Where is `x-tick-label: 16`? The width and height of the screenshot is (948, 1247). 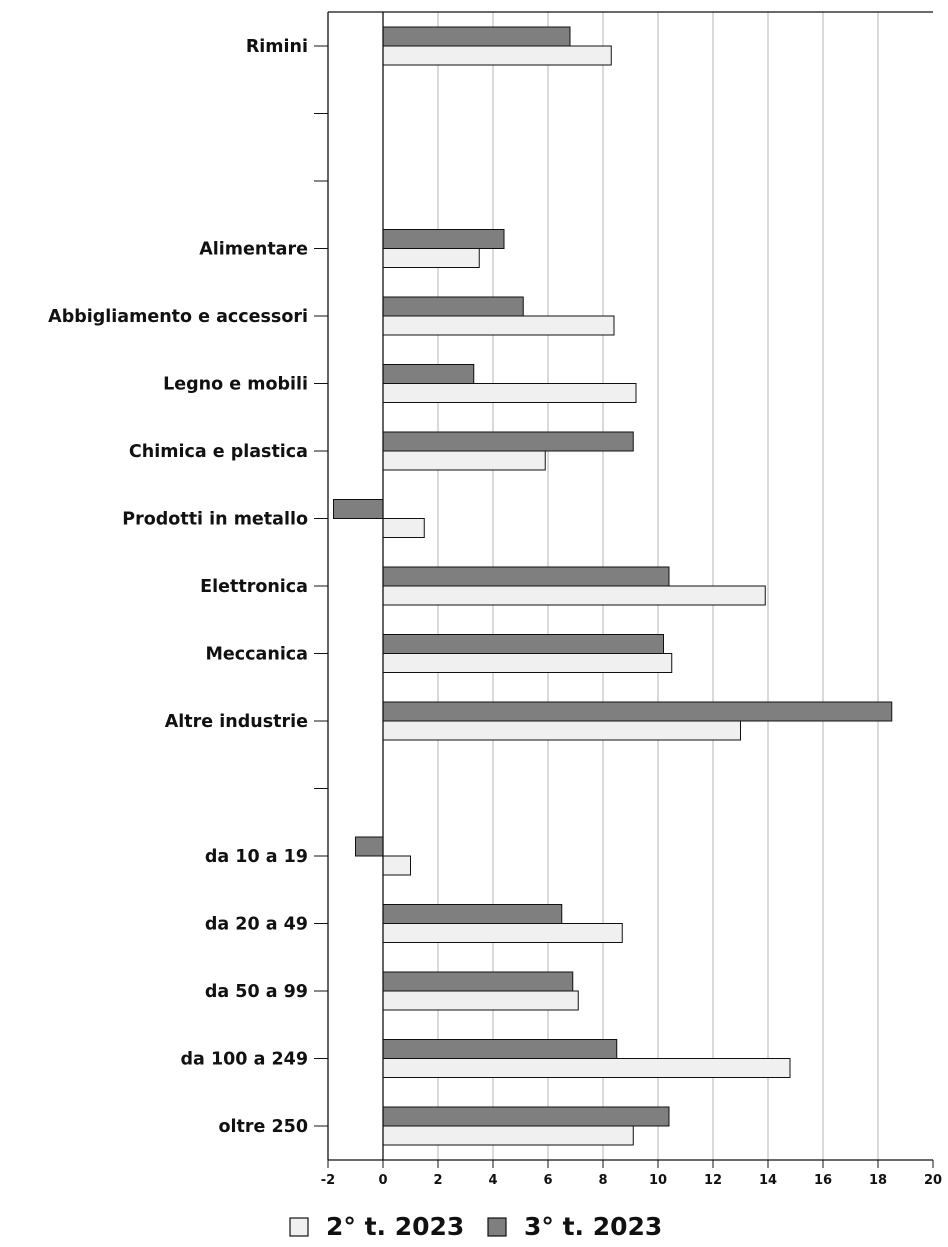 x-tick-label: 16 is located at coordinates (823, 1180).